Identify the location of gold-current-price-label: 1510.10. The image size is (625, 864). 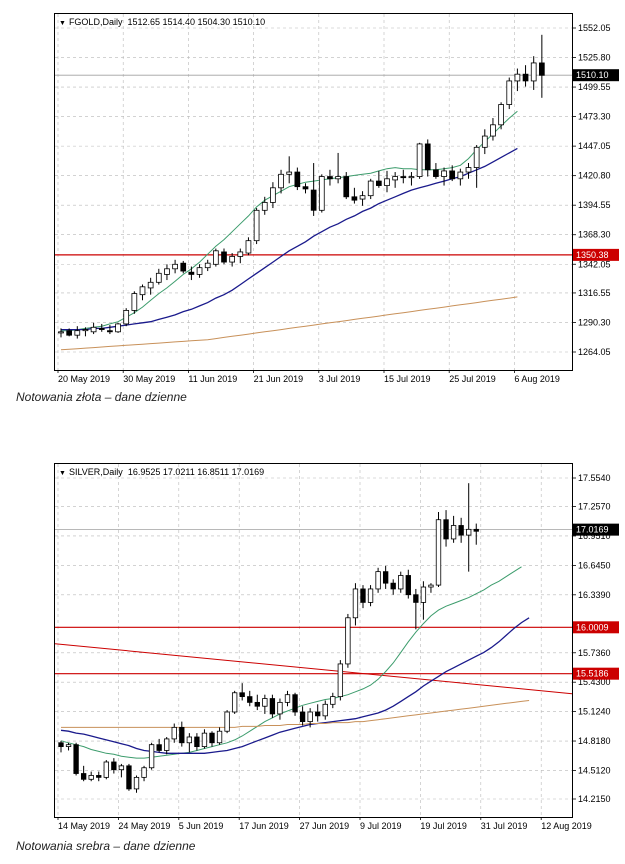
(592, 75).